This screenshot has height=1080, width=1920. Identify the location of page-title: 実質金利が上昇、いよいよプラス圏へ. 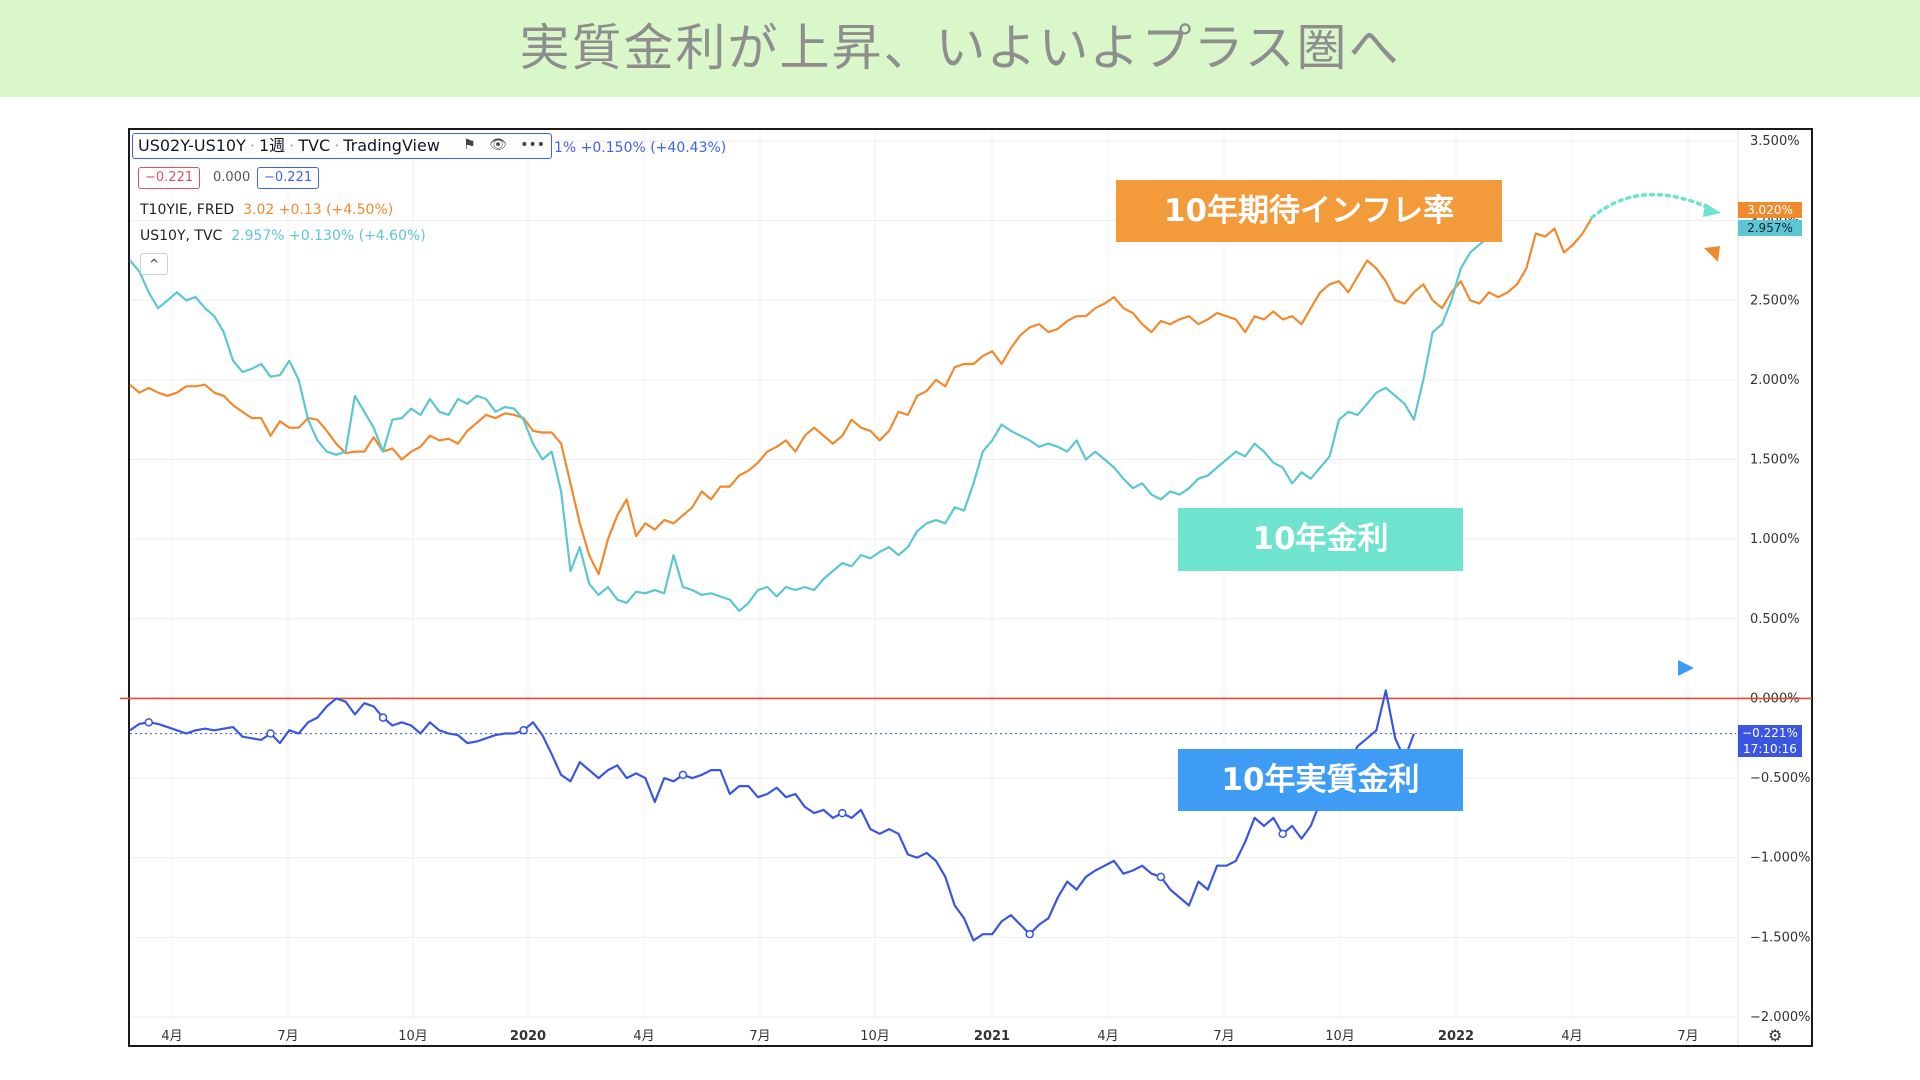
(960, 48).